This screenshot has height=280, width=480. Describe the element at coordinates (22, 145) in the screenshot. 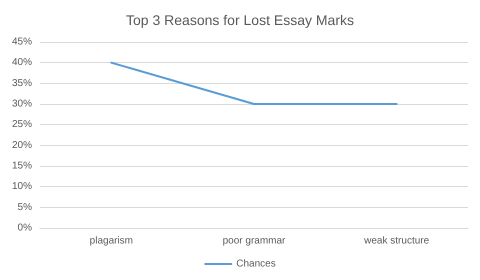

I see `y-tick-label: 20%` at that location.